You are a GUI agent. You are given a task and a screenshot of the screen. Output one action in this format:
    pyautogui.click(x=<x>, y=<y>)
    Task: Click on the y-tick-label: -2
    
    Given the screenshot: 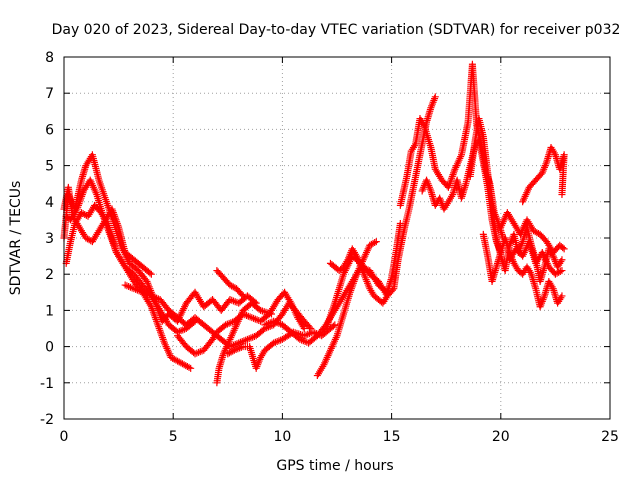 What is the action you would take?
    pyautogui.click(x=47, y=420)
    